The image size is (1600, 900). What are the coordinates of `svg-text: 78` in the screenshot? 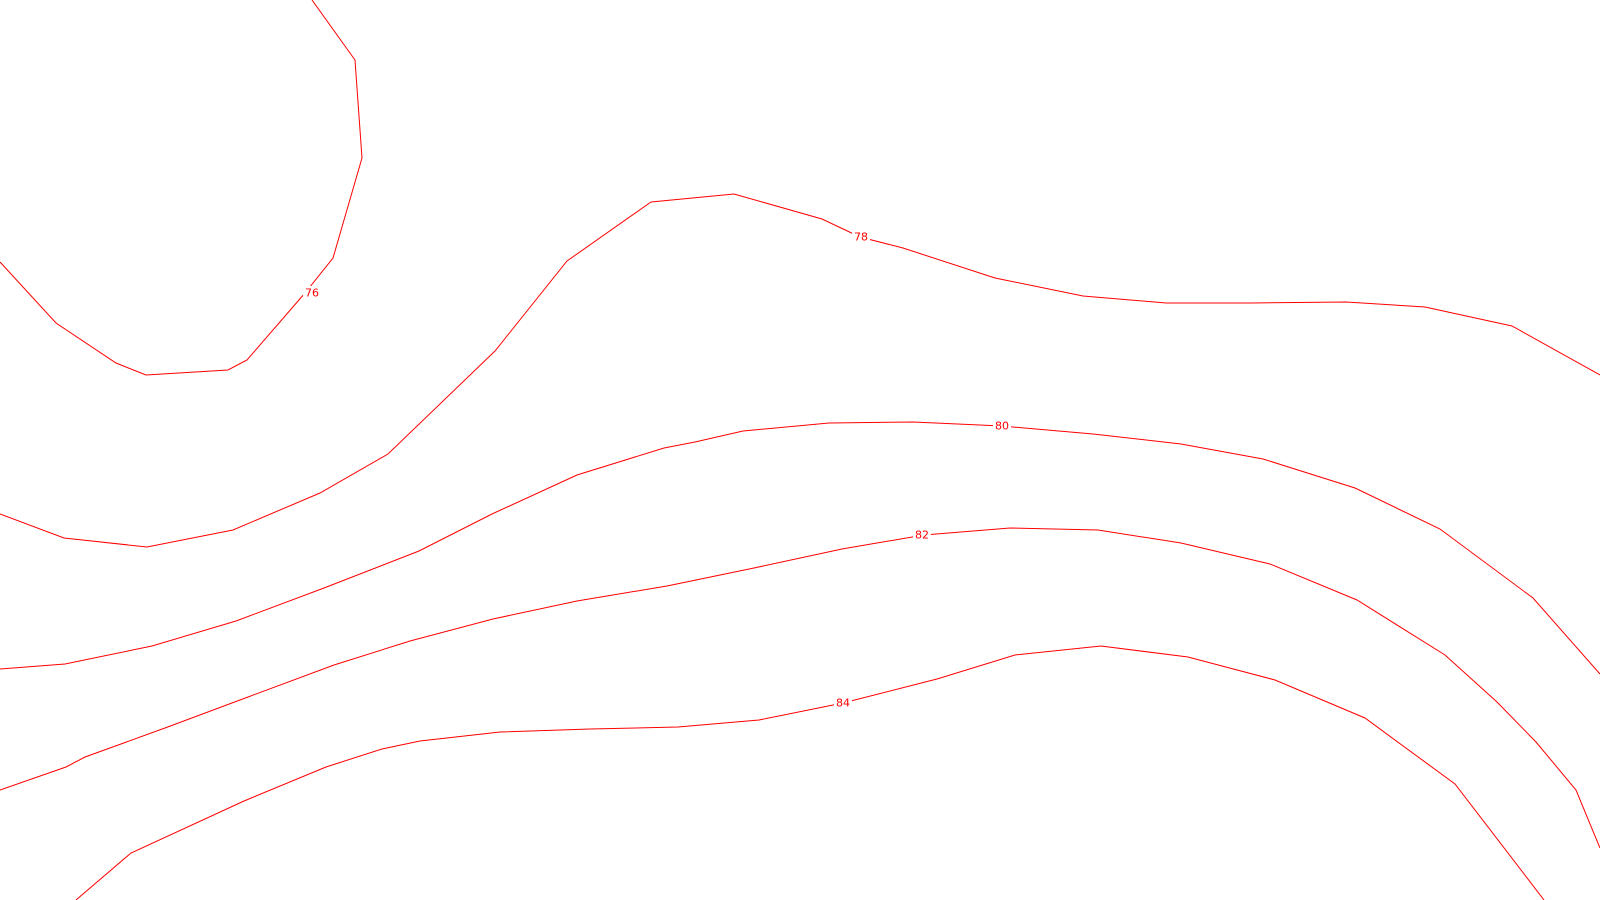 It's located at (861, 237).